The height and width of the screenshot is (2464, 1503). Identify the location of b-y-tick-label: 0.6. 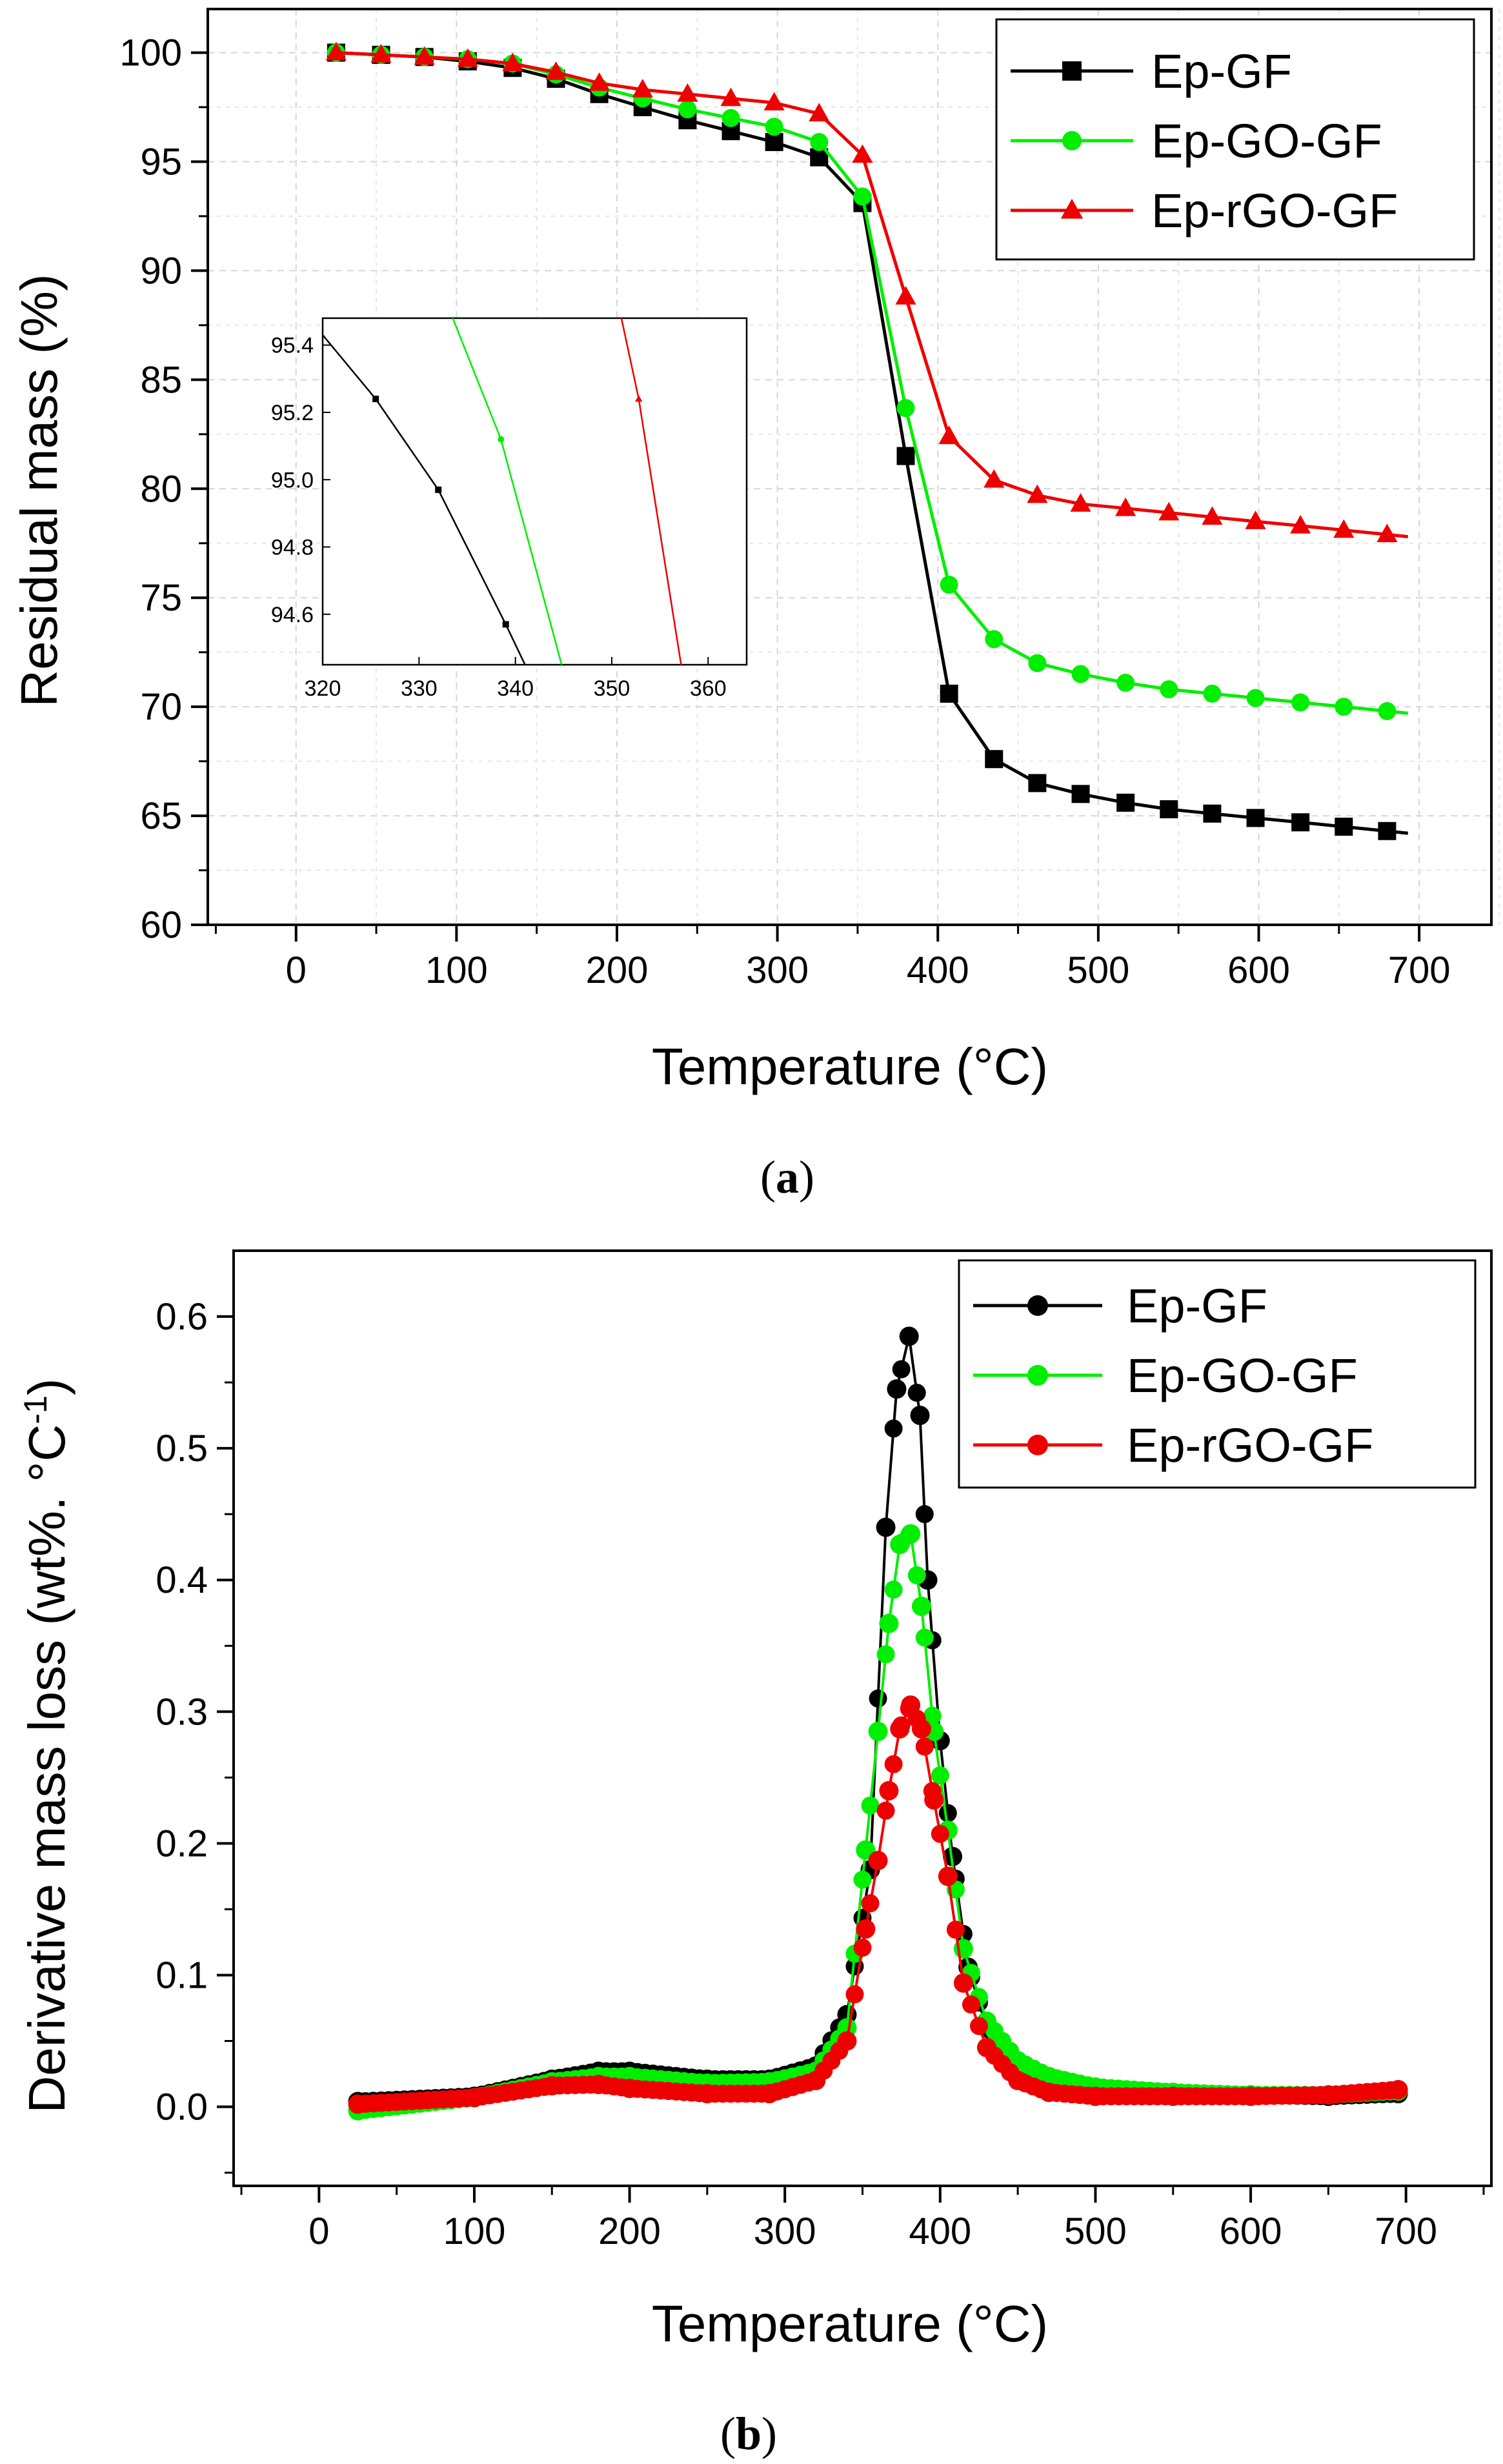
(182, 1317).